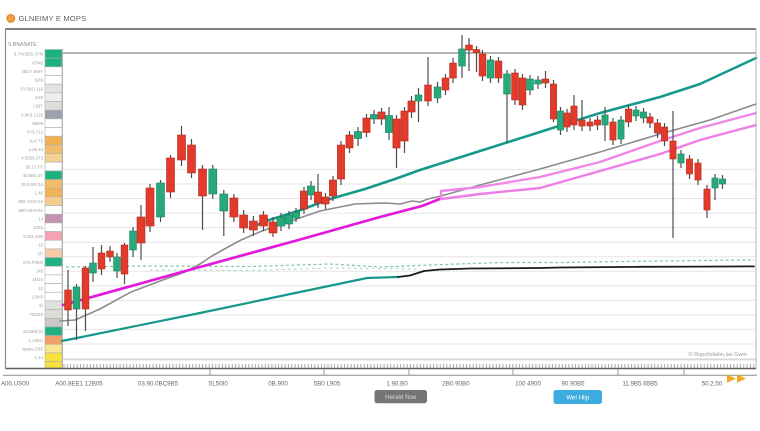  Describe the element at coordinates (32, 184) in the screenshot. I see `svg-text: 25-0.09Y16` at that location.